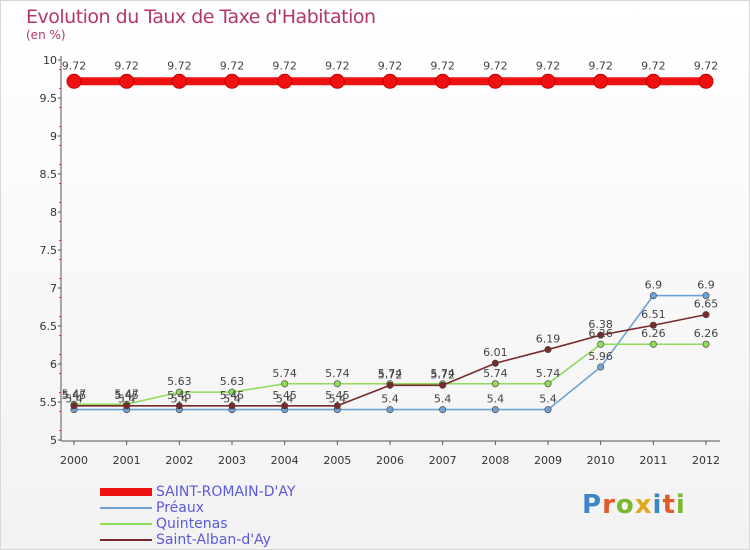  What do you see at coordinates (230, 524) in the screenshot?
I see `legend-item-quintenas: Quintenas` at bounding box center [230, 524].